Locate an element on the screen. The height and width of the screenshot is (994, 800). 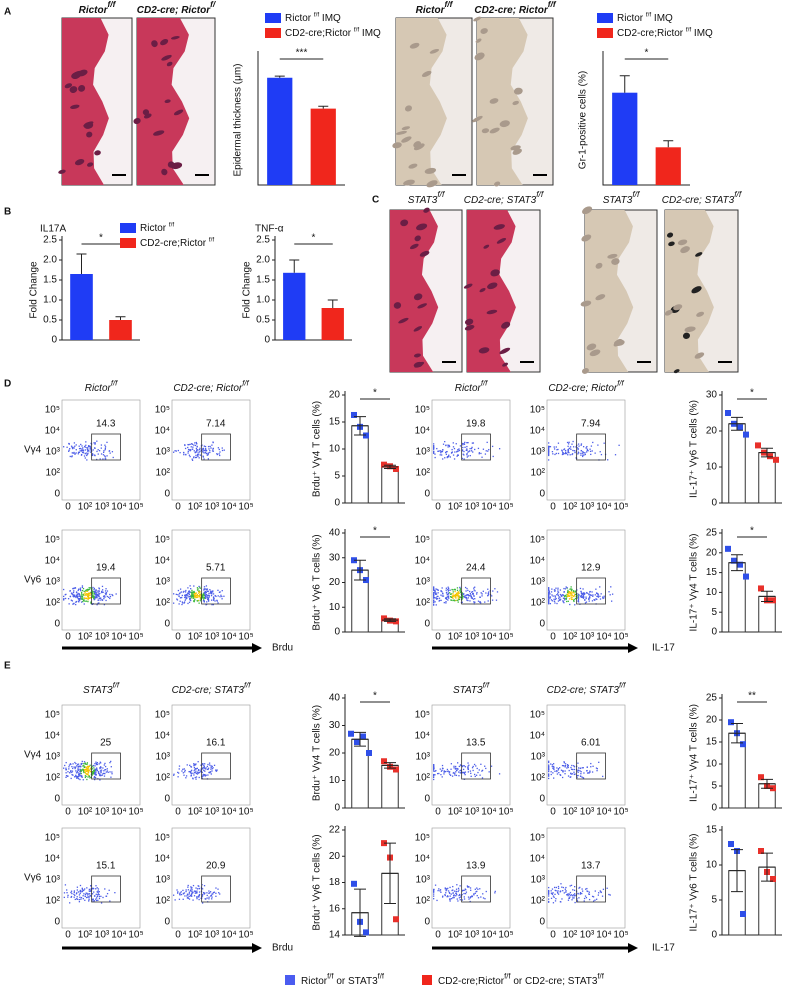
data-point is located at coordinates (731, 844).